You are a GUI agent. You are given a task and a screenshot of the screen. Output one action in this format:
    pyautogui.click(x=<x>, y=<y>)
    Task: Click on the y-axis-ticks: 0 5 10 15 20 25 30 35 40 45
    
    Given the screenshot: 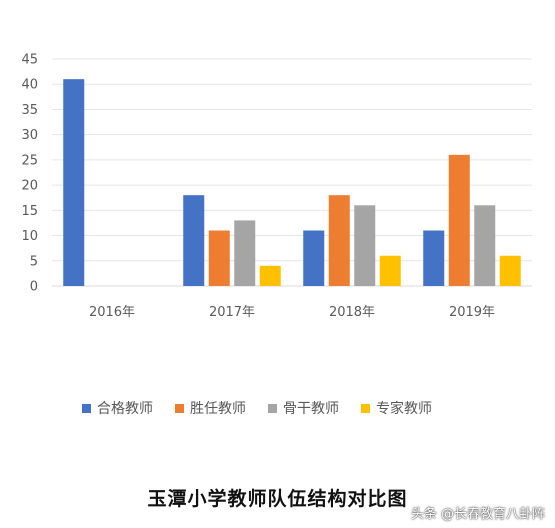 What is the action you would take?
    pyautogui.click(x=29, y=174)
    